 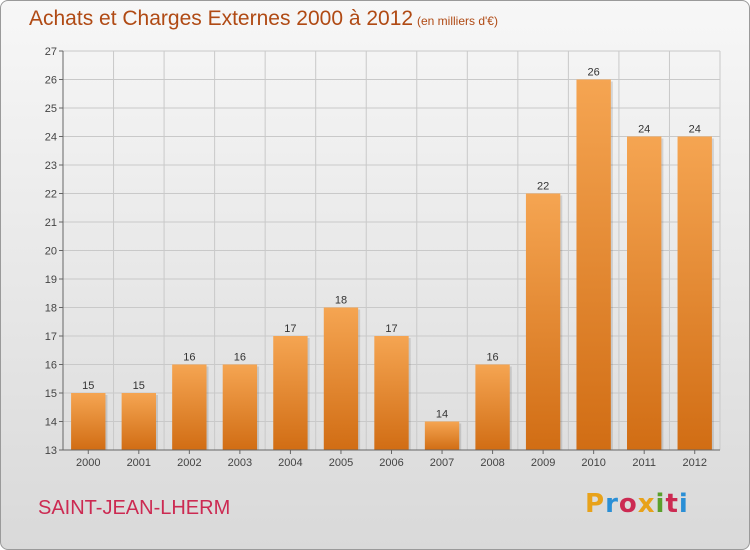 I want to click on y-tick-label: 24, so click(x=51, y=138).